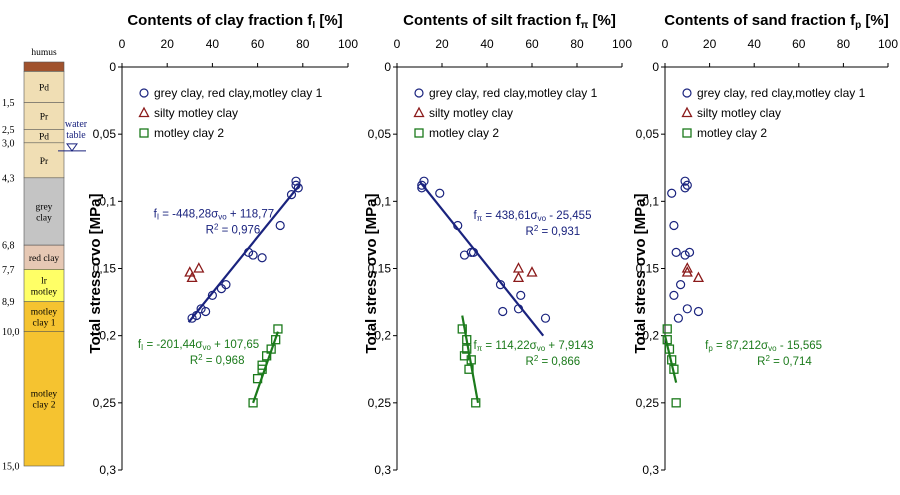  I want to click on legend-label: grey clay, red clay,motley clay 1, so click(781, 93).